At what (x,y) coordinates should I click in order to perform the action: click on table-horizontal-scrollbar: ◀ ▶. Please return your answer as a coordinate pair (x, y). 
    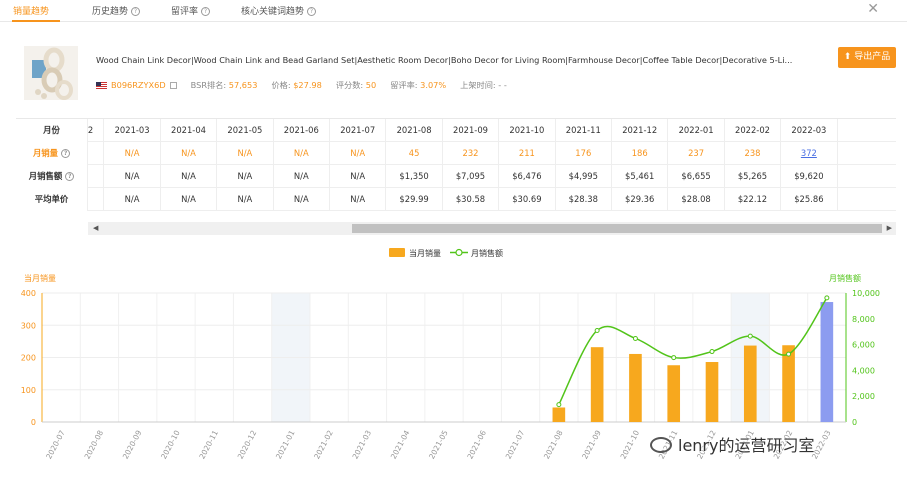
    Looking at the image, I should click on (492, 228).